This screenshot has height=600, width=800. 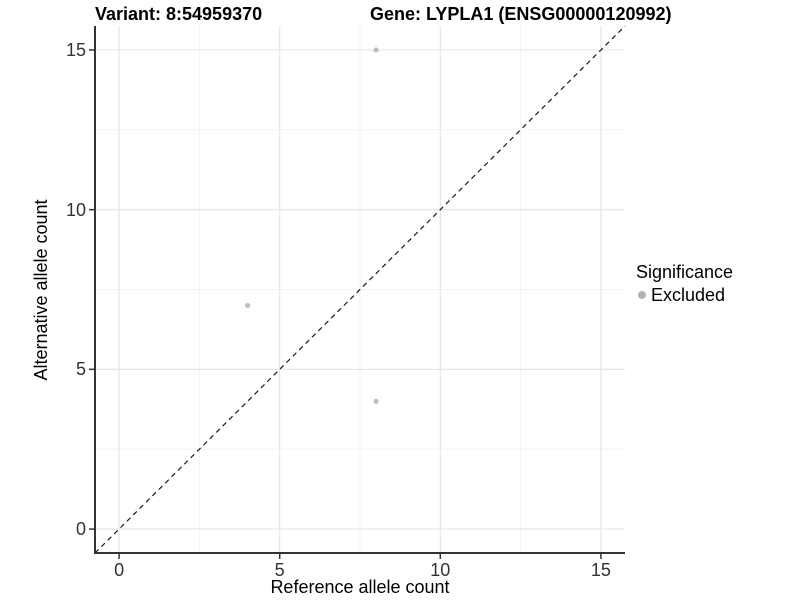 I want to click on legend: Significance Excluded, so click(x=684, y=283).